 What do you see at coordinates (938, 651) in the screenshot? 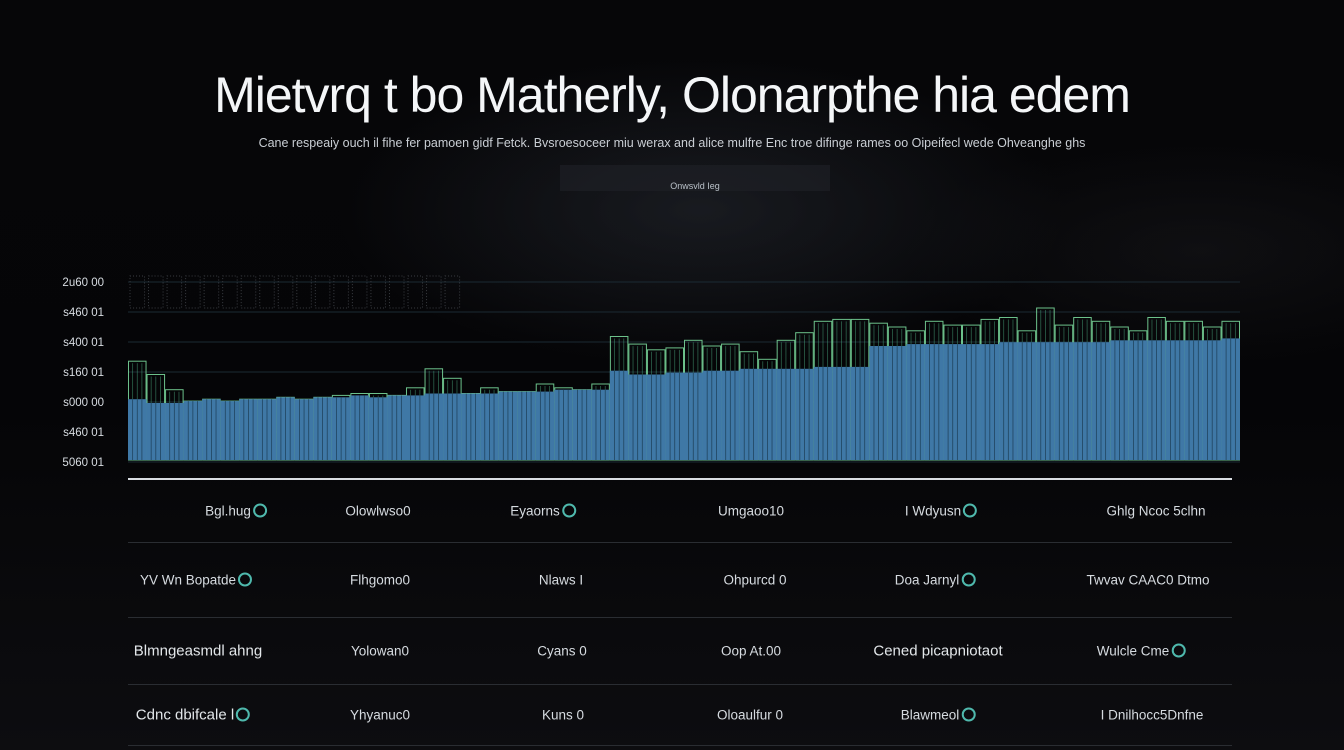
I see `table-cell: Cened picapniotaot` at bounding box center [938, 651].